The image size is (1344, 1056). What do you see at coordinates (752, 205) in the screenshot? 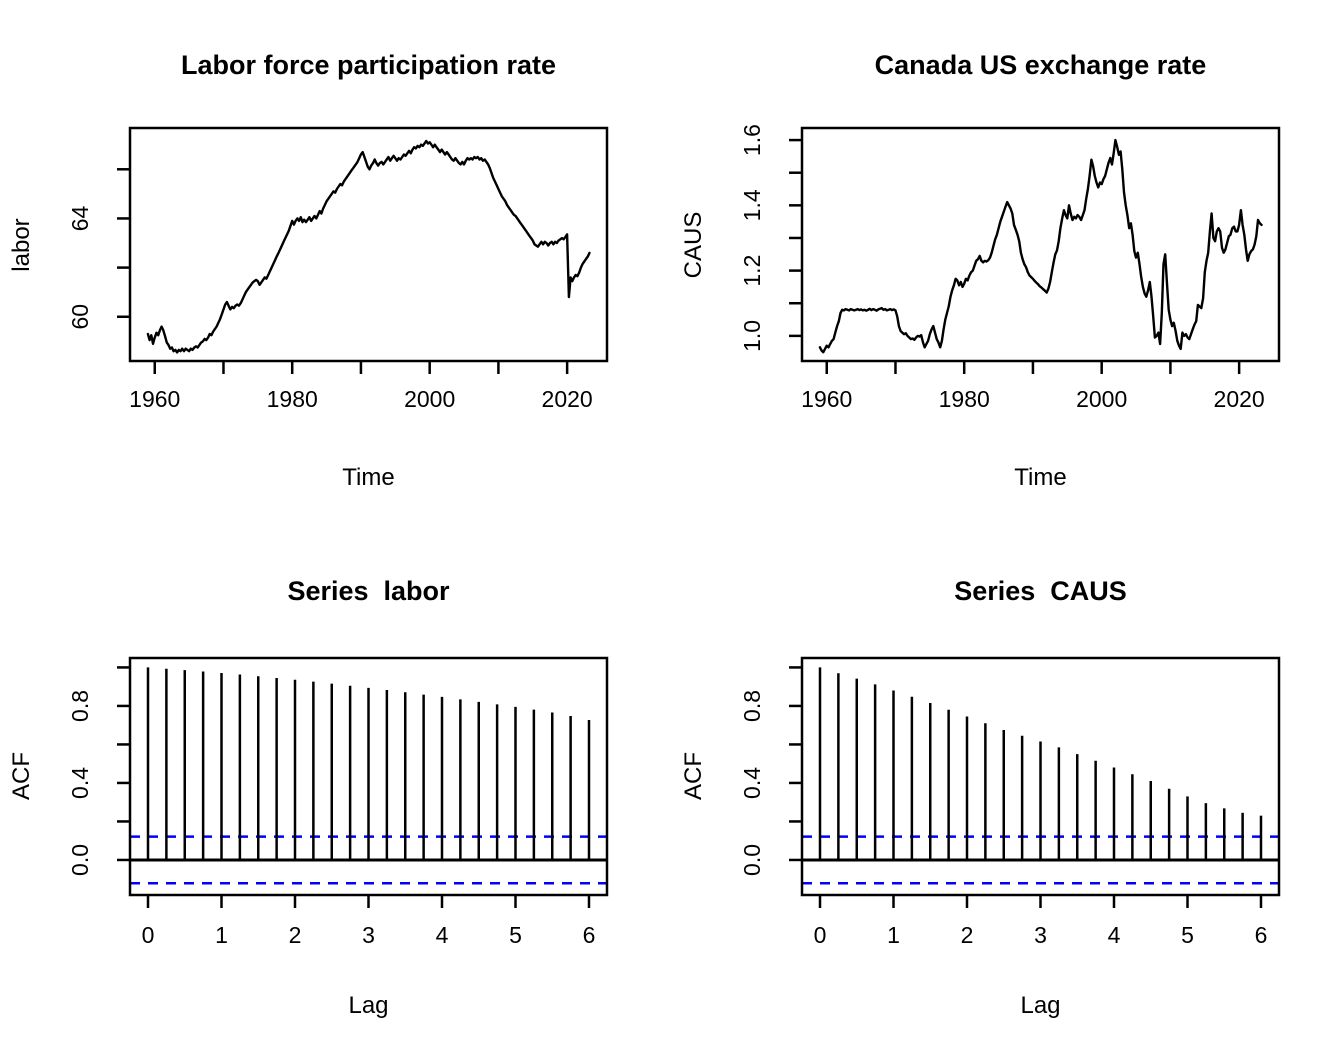
I see `y-tick-label: 1.4` at bounding box center [752, 205].